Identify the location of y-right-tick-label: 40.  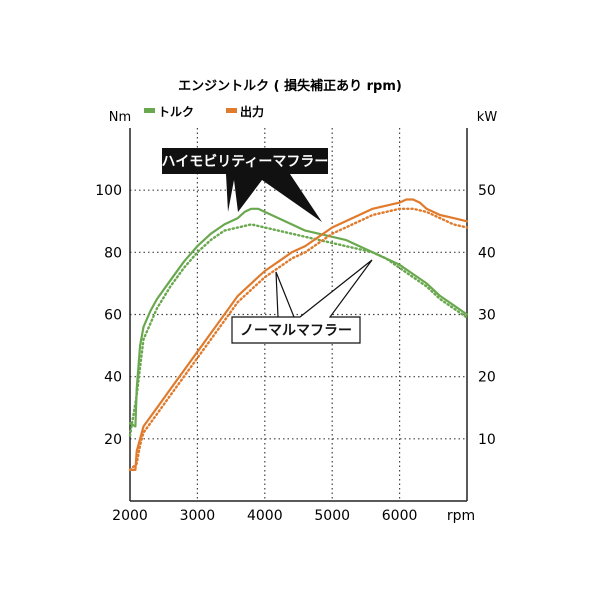
(487, 253).